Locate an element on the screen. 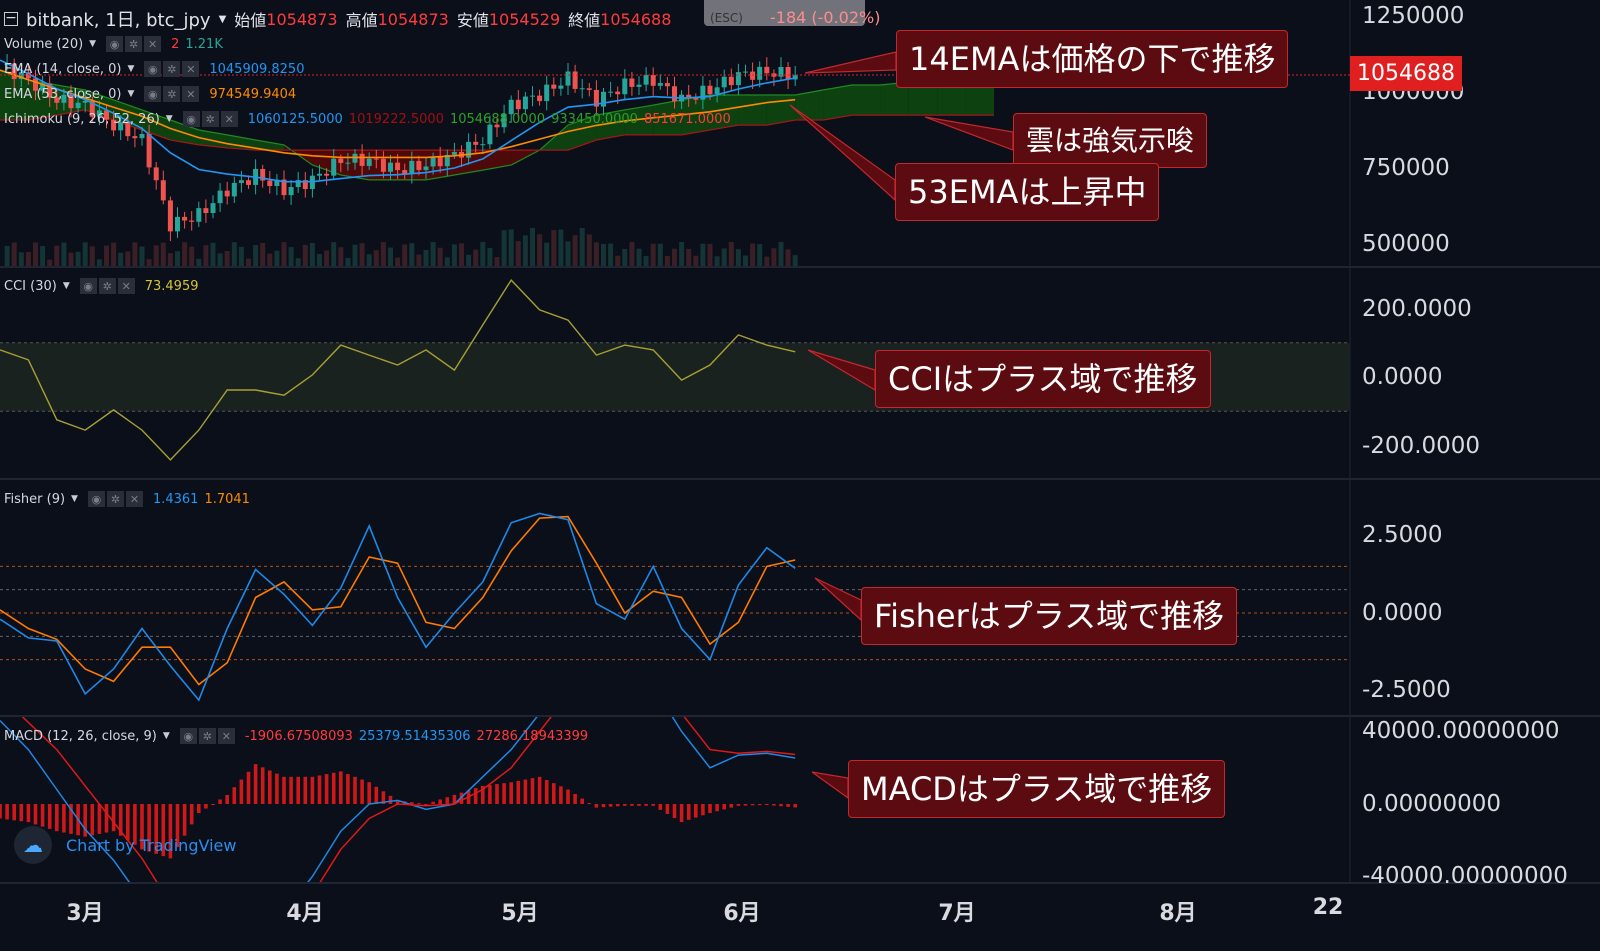 Image resolution: width=1600 pixels, height=951 pixels. legend-label: EMA (53, close, 0) is located at coordinates (63, 94).